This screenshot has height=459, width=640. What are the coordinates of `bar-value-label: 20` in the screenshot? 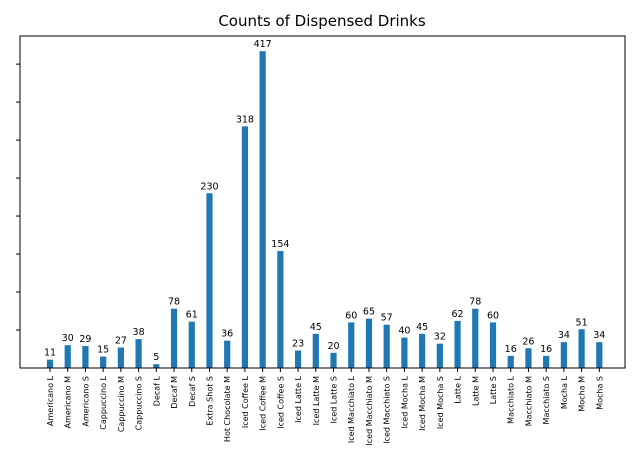 It's located at (333, 346).